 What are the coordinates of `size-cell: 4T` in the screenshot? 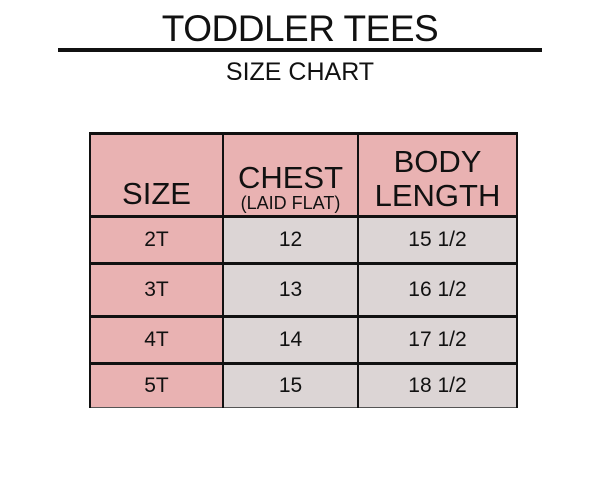 It's located at (156, 340).